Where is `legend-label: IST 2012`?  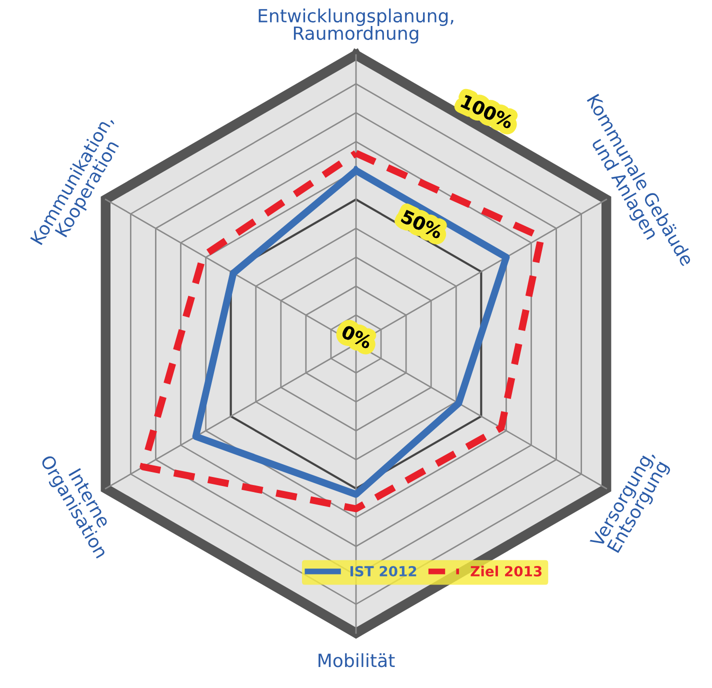
legend-label: IST 2012 is located at coordinates (383, 571).